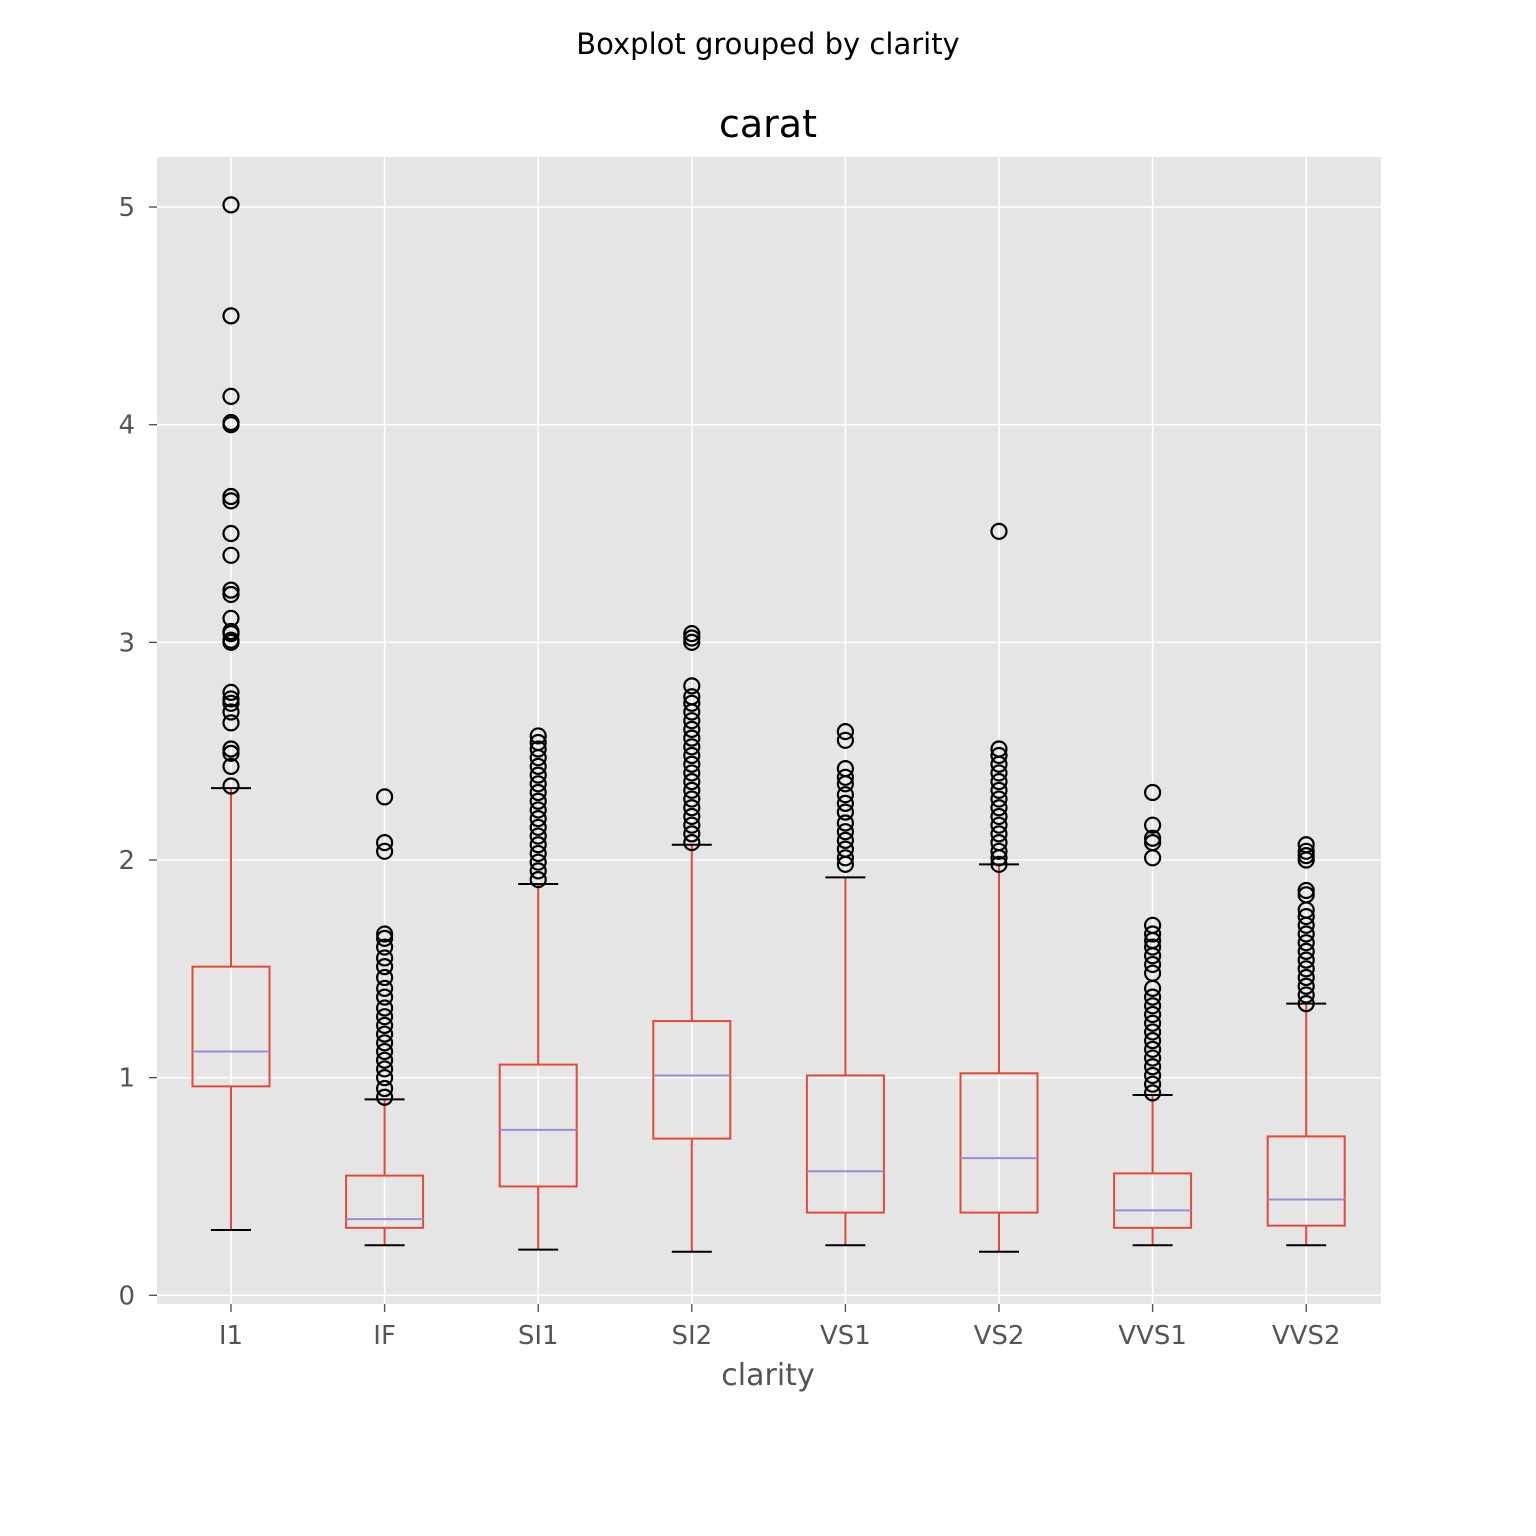  I want to click on box-i1, so click(231, 1009).